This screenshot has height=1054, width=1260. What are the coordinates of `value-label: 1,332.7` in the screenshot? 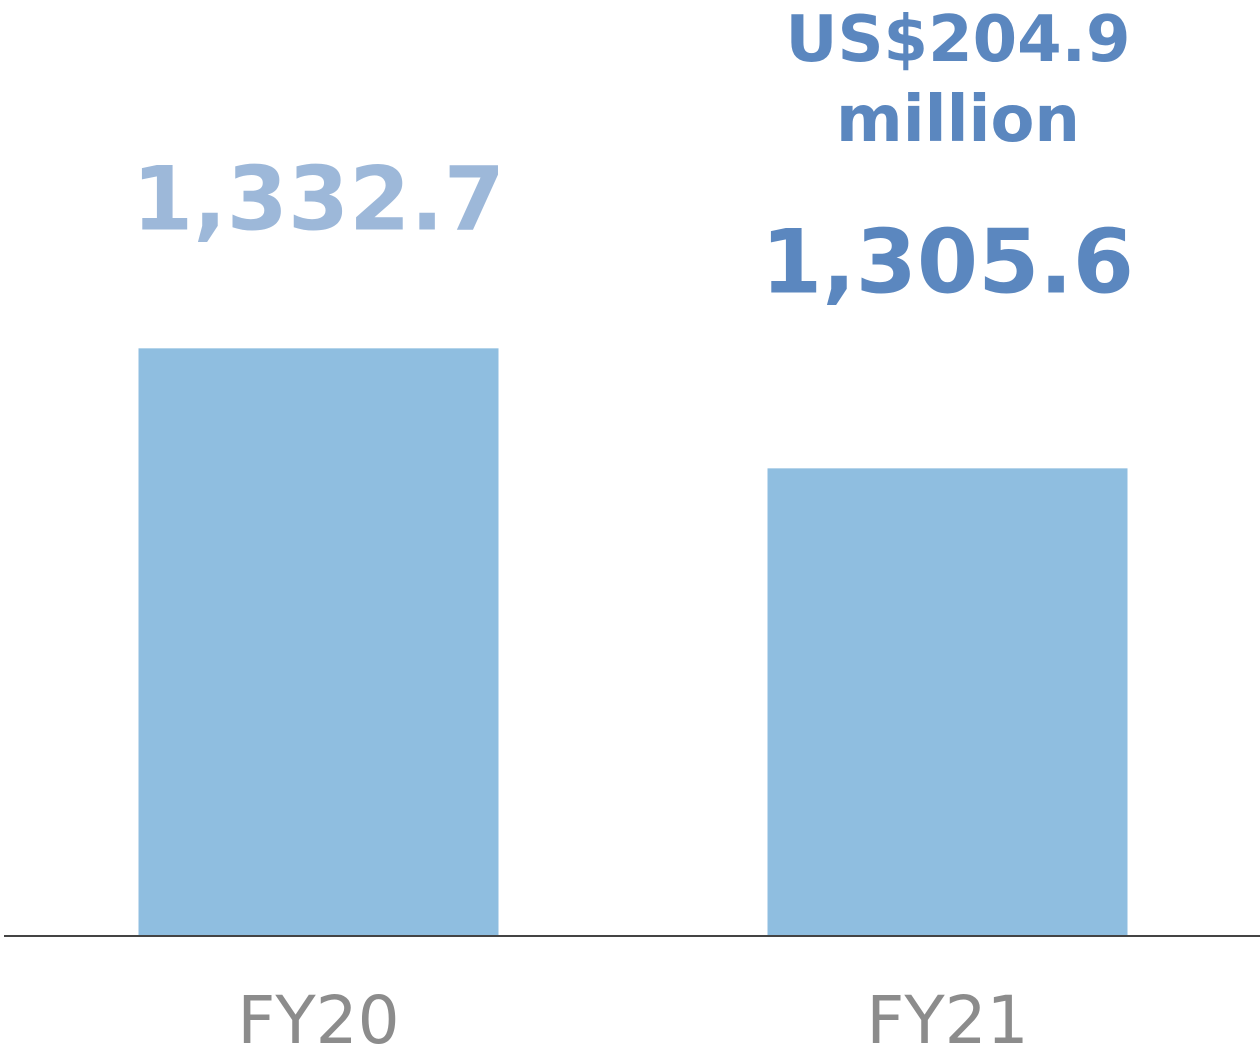 It's located at (318, 198).